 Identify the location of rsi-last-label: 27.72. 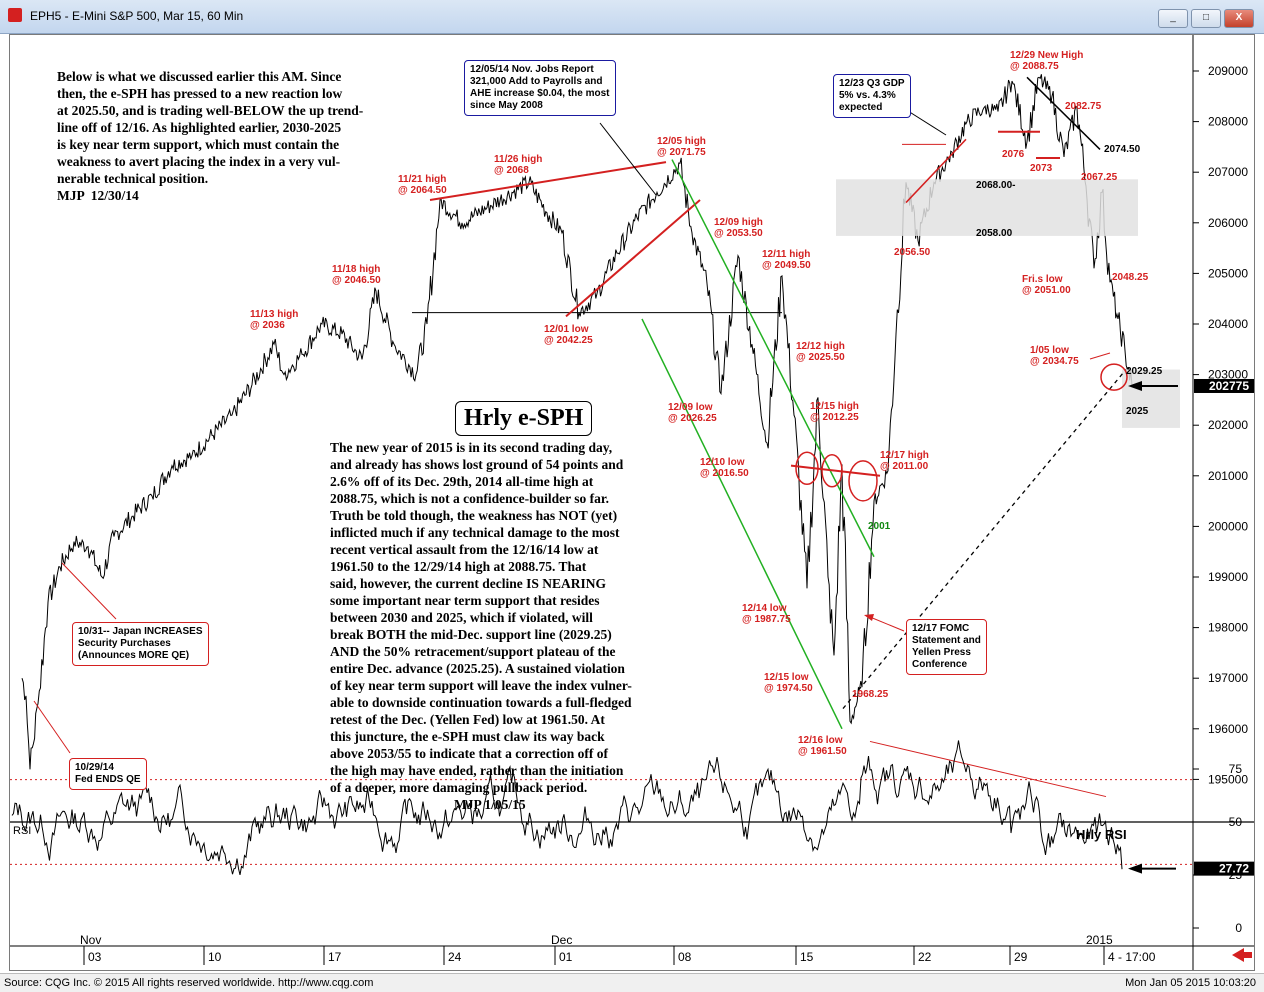
(1234, 869).